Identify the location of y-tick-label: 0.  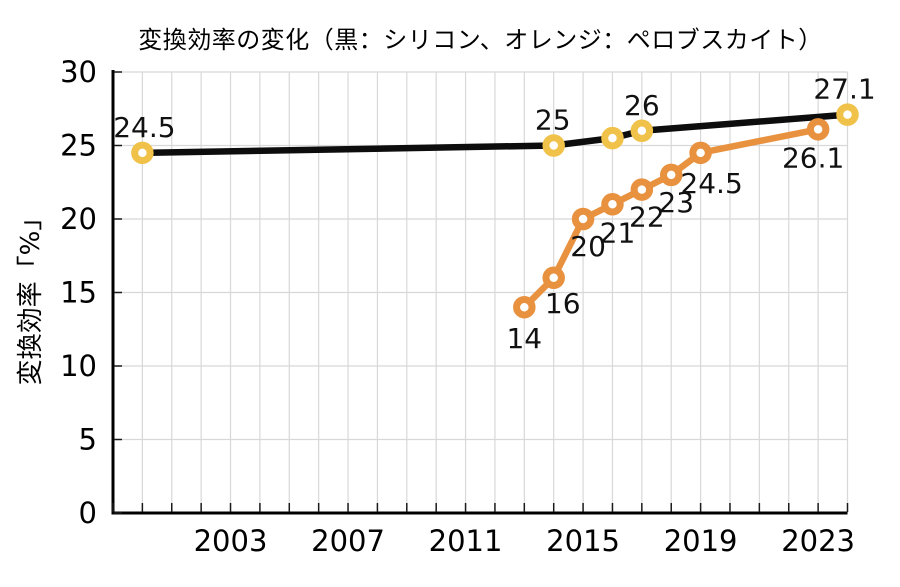
(88, 513).